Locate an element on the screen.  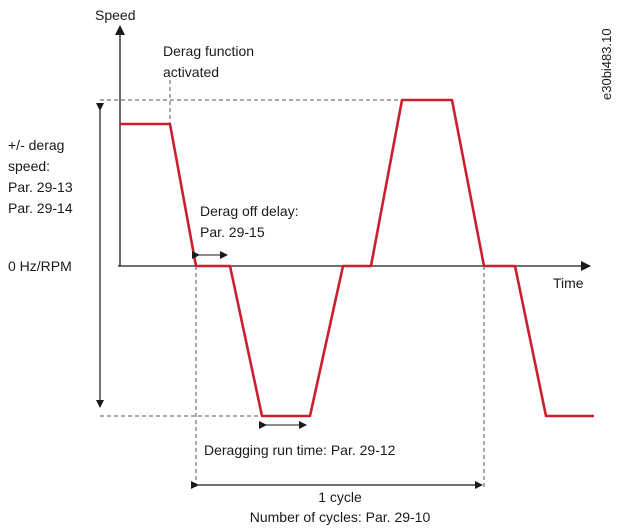
derag-function-label-2: activated is located at coordinates (191, 72).